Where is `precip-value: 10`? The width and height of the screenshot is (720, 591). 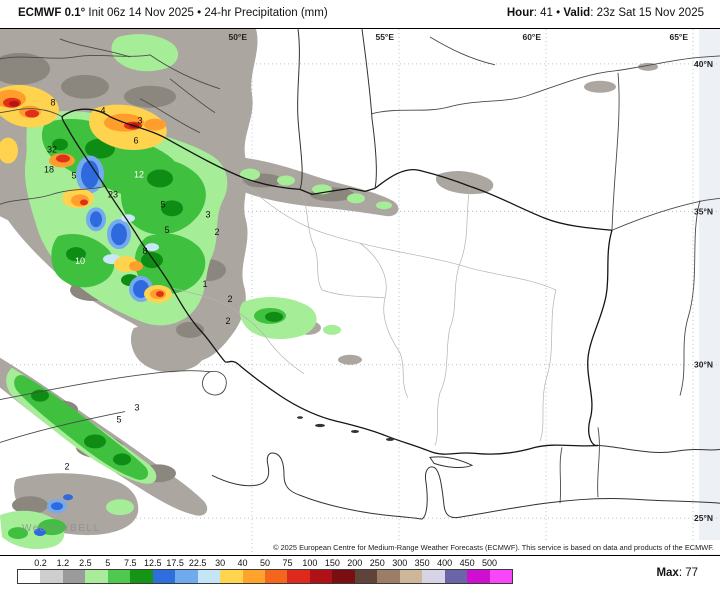 precip-value: 10 is located at coordinates (80, 261).